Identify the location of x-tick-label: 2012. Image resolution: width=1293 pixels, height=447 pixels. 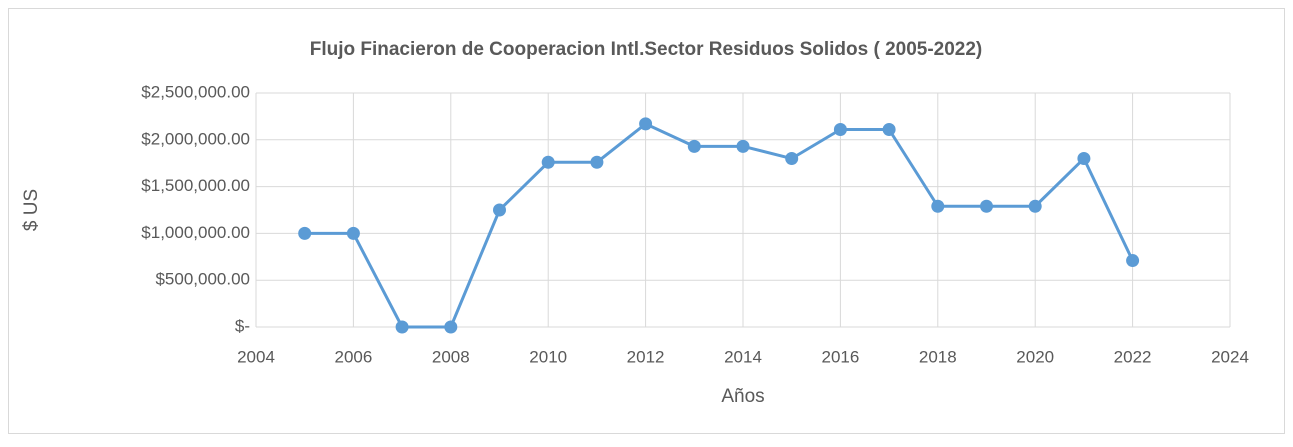
(646, 356).